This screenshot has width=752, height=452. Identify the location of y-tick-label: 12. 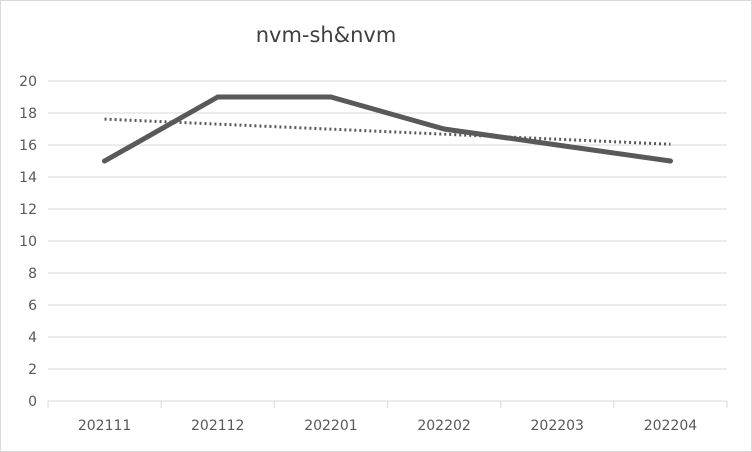
(28, 210).